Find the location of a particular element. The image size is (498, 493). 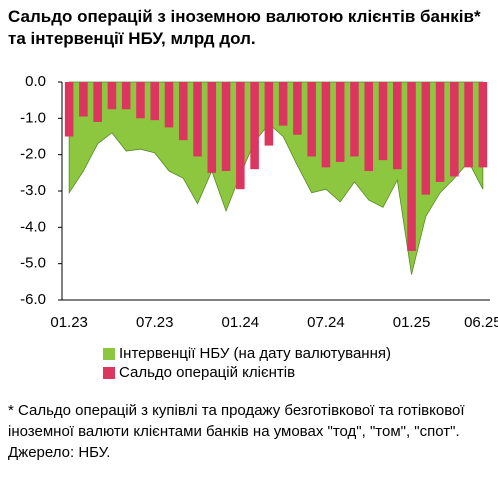

x-tick-label: 01.24 is located at coordinates (241, 322).